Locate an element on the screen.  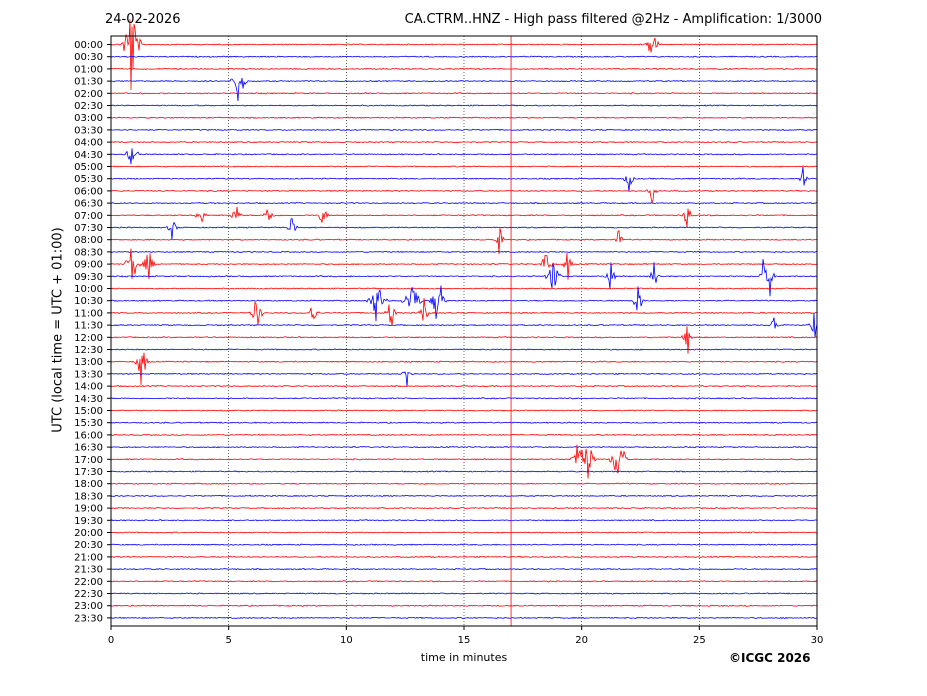
y-tick-label: 16:30 is located at coordinates (88, 448).